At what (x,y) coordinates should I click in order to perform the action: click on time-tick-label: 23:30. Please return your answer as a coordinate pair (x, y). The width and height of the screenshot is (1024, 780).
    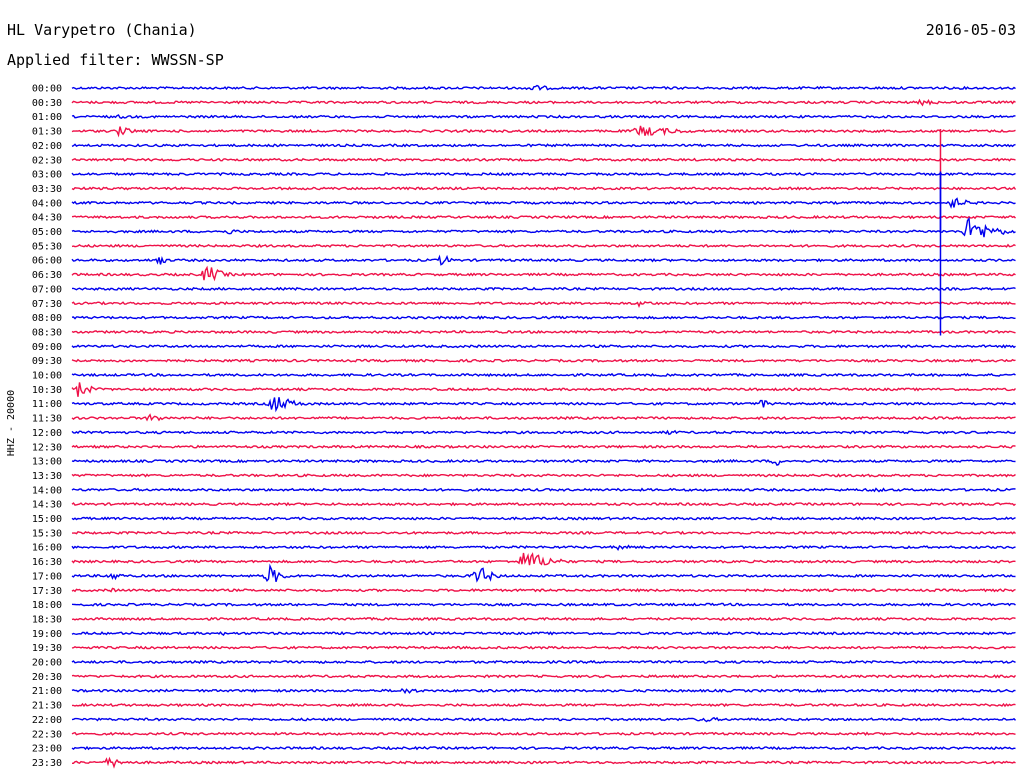
    Looking at the image, I should click on (47, 763).